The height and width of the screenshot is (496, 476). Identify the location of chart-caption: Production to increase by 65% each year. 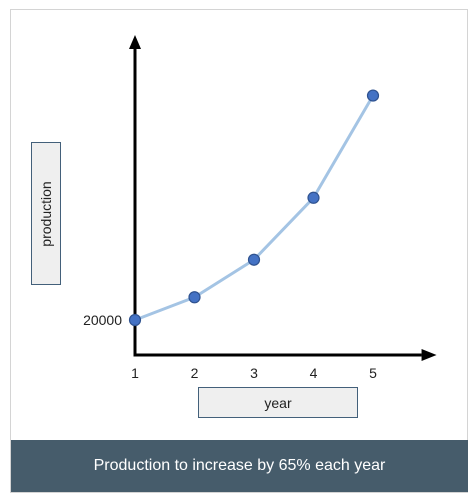
(239, 466).